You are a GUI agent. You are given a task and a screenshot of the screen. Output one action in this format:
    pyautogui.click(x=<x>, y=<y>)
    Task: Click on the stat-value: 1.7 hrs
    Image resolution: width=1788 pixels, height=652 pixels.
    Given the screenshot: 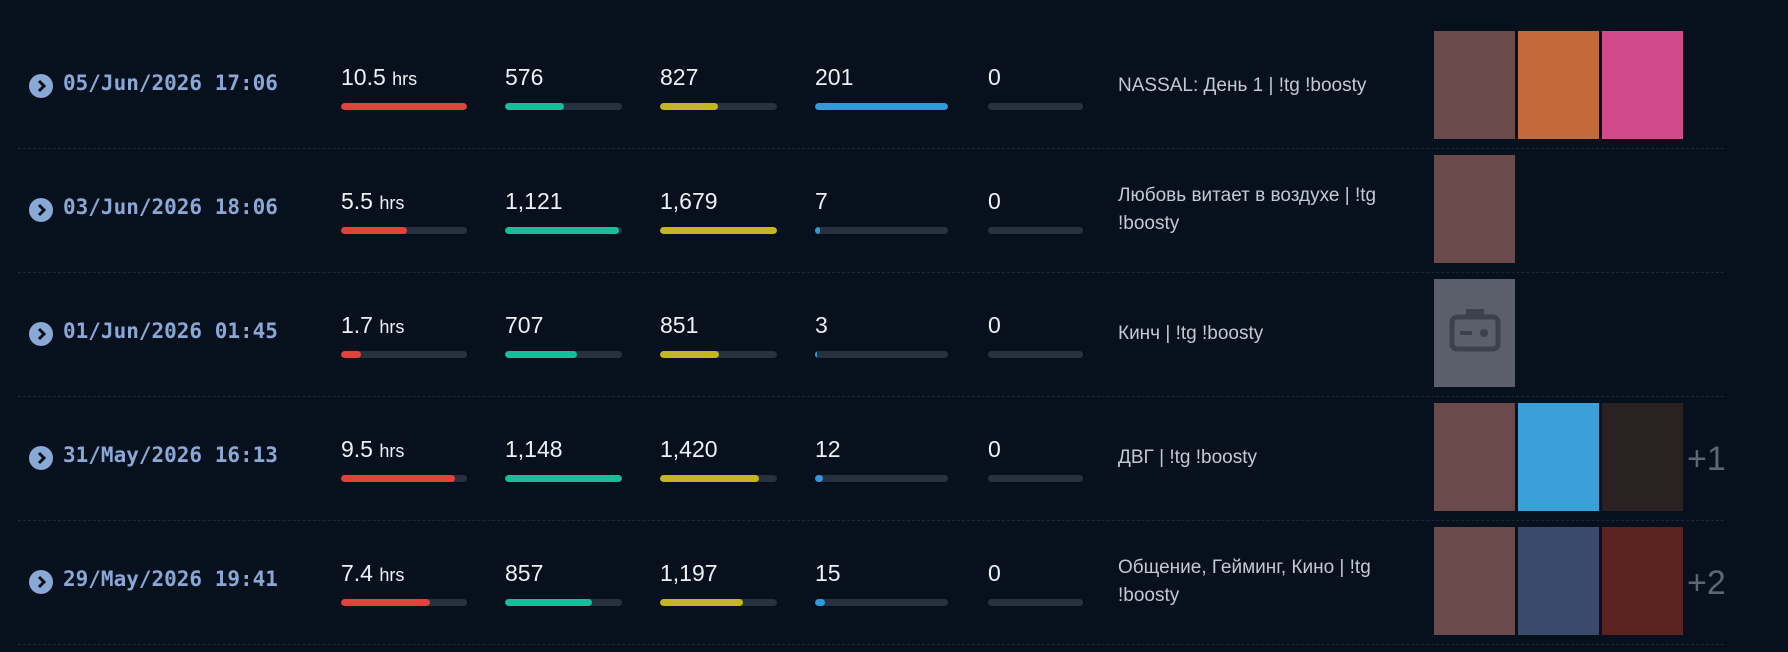 What is the action you would take?
    pyautogui.click(x=372, y=325)
    